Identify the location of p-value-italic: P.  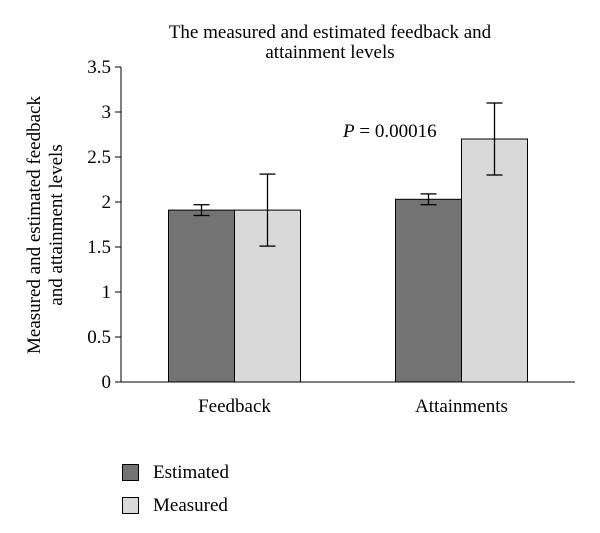
(348, 131).